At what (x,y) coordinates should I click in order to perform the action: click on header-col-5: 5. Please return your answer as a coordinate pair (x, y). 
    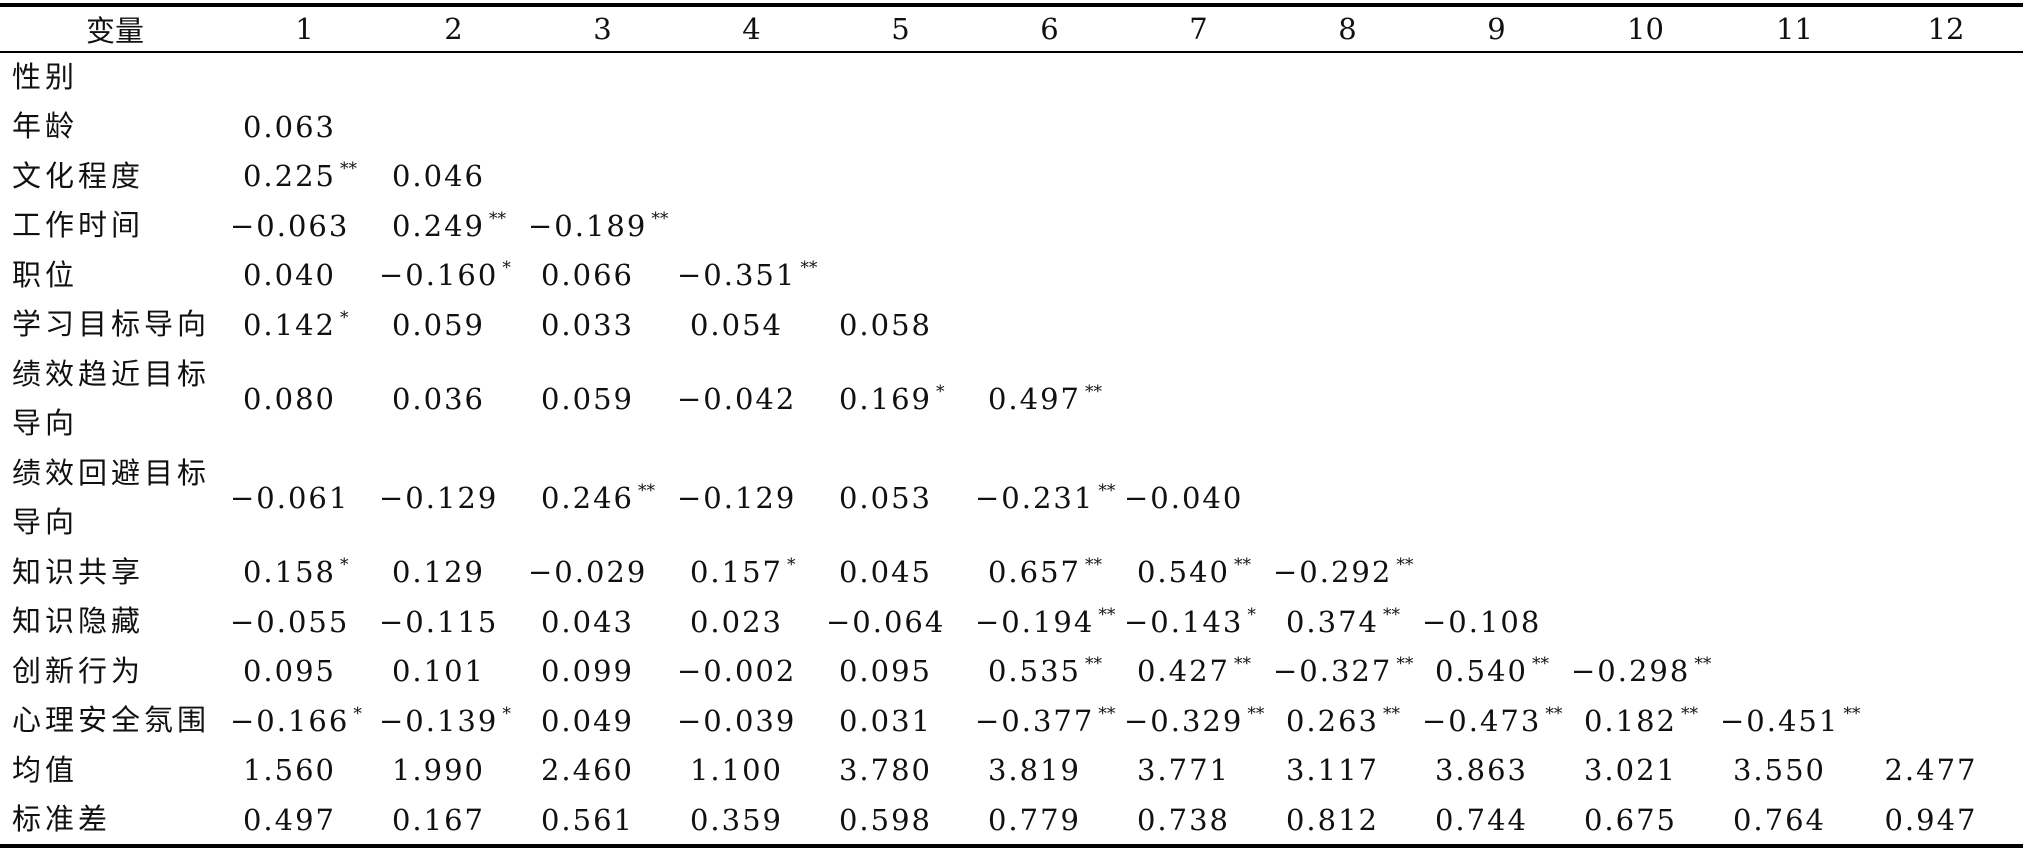
    Looking at the image, I should click on (900, 29).